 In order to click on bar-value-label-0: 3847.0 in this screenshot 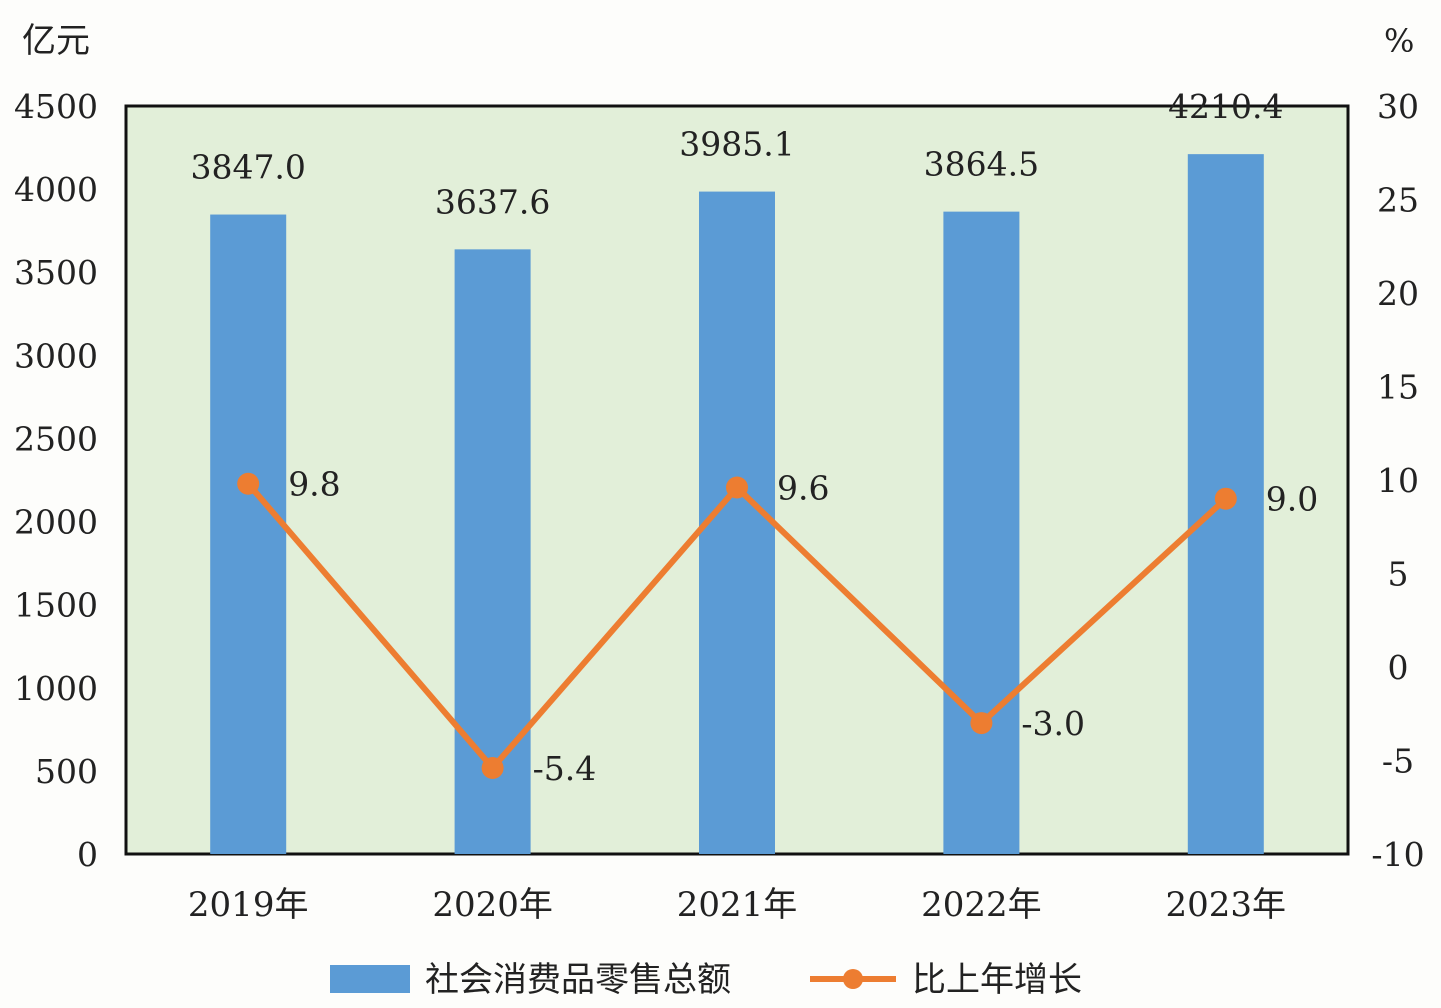, I will do `click(247, 167)`.